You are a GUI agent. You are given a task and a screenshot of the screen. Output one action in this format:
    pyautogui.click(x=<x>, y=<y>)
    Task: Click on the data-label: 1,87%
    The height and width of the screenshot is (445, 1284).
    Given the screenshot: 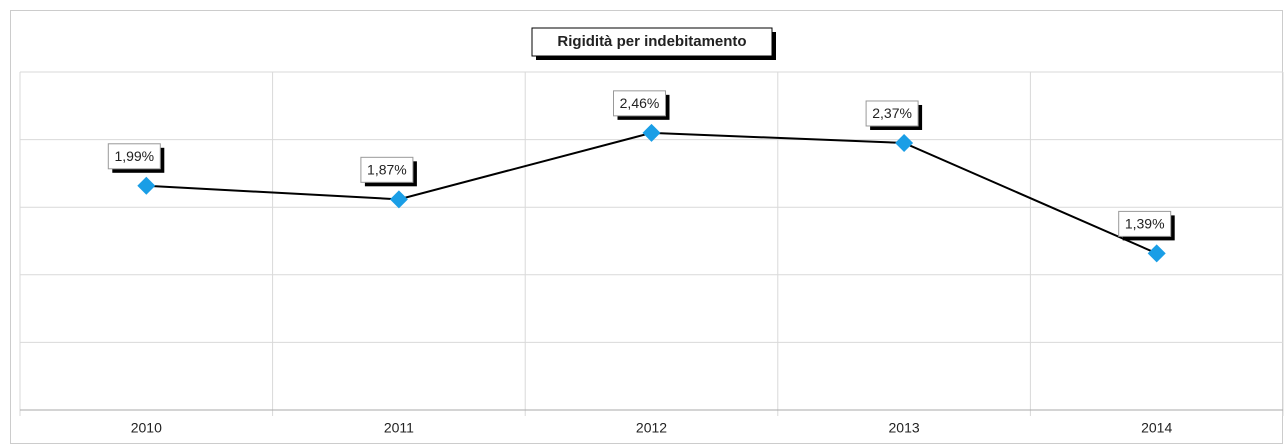 What is the action you would take?
    pyautogui.click(x=387, y=170)
    